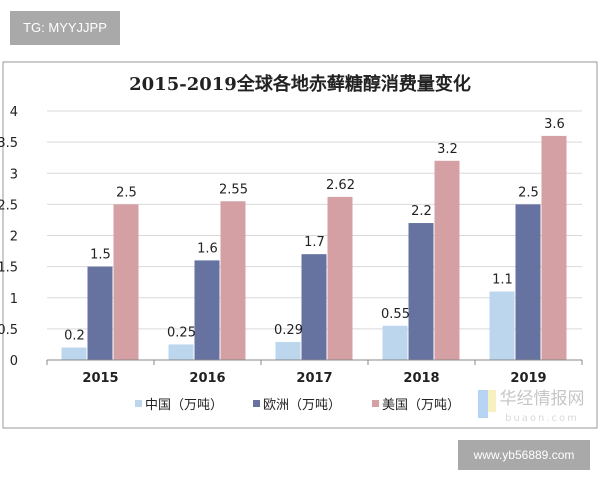  Describe the element at coordinates (302, 405) in the screenshot. I see `legend-label: 欧洲（万吨）` at that location.